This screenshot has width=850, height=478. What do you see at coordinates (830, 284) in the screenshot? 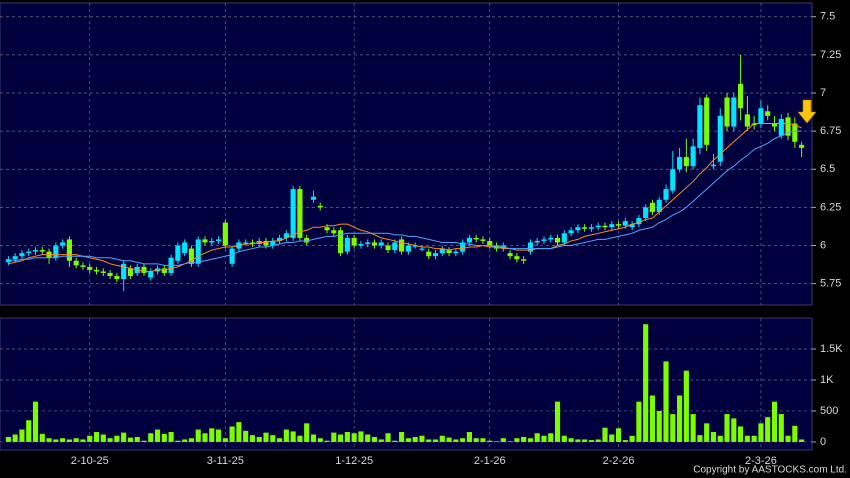
I see `y-tick-label: 5.75` at bounding box center [830, 284].